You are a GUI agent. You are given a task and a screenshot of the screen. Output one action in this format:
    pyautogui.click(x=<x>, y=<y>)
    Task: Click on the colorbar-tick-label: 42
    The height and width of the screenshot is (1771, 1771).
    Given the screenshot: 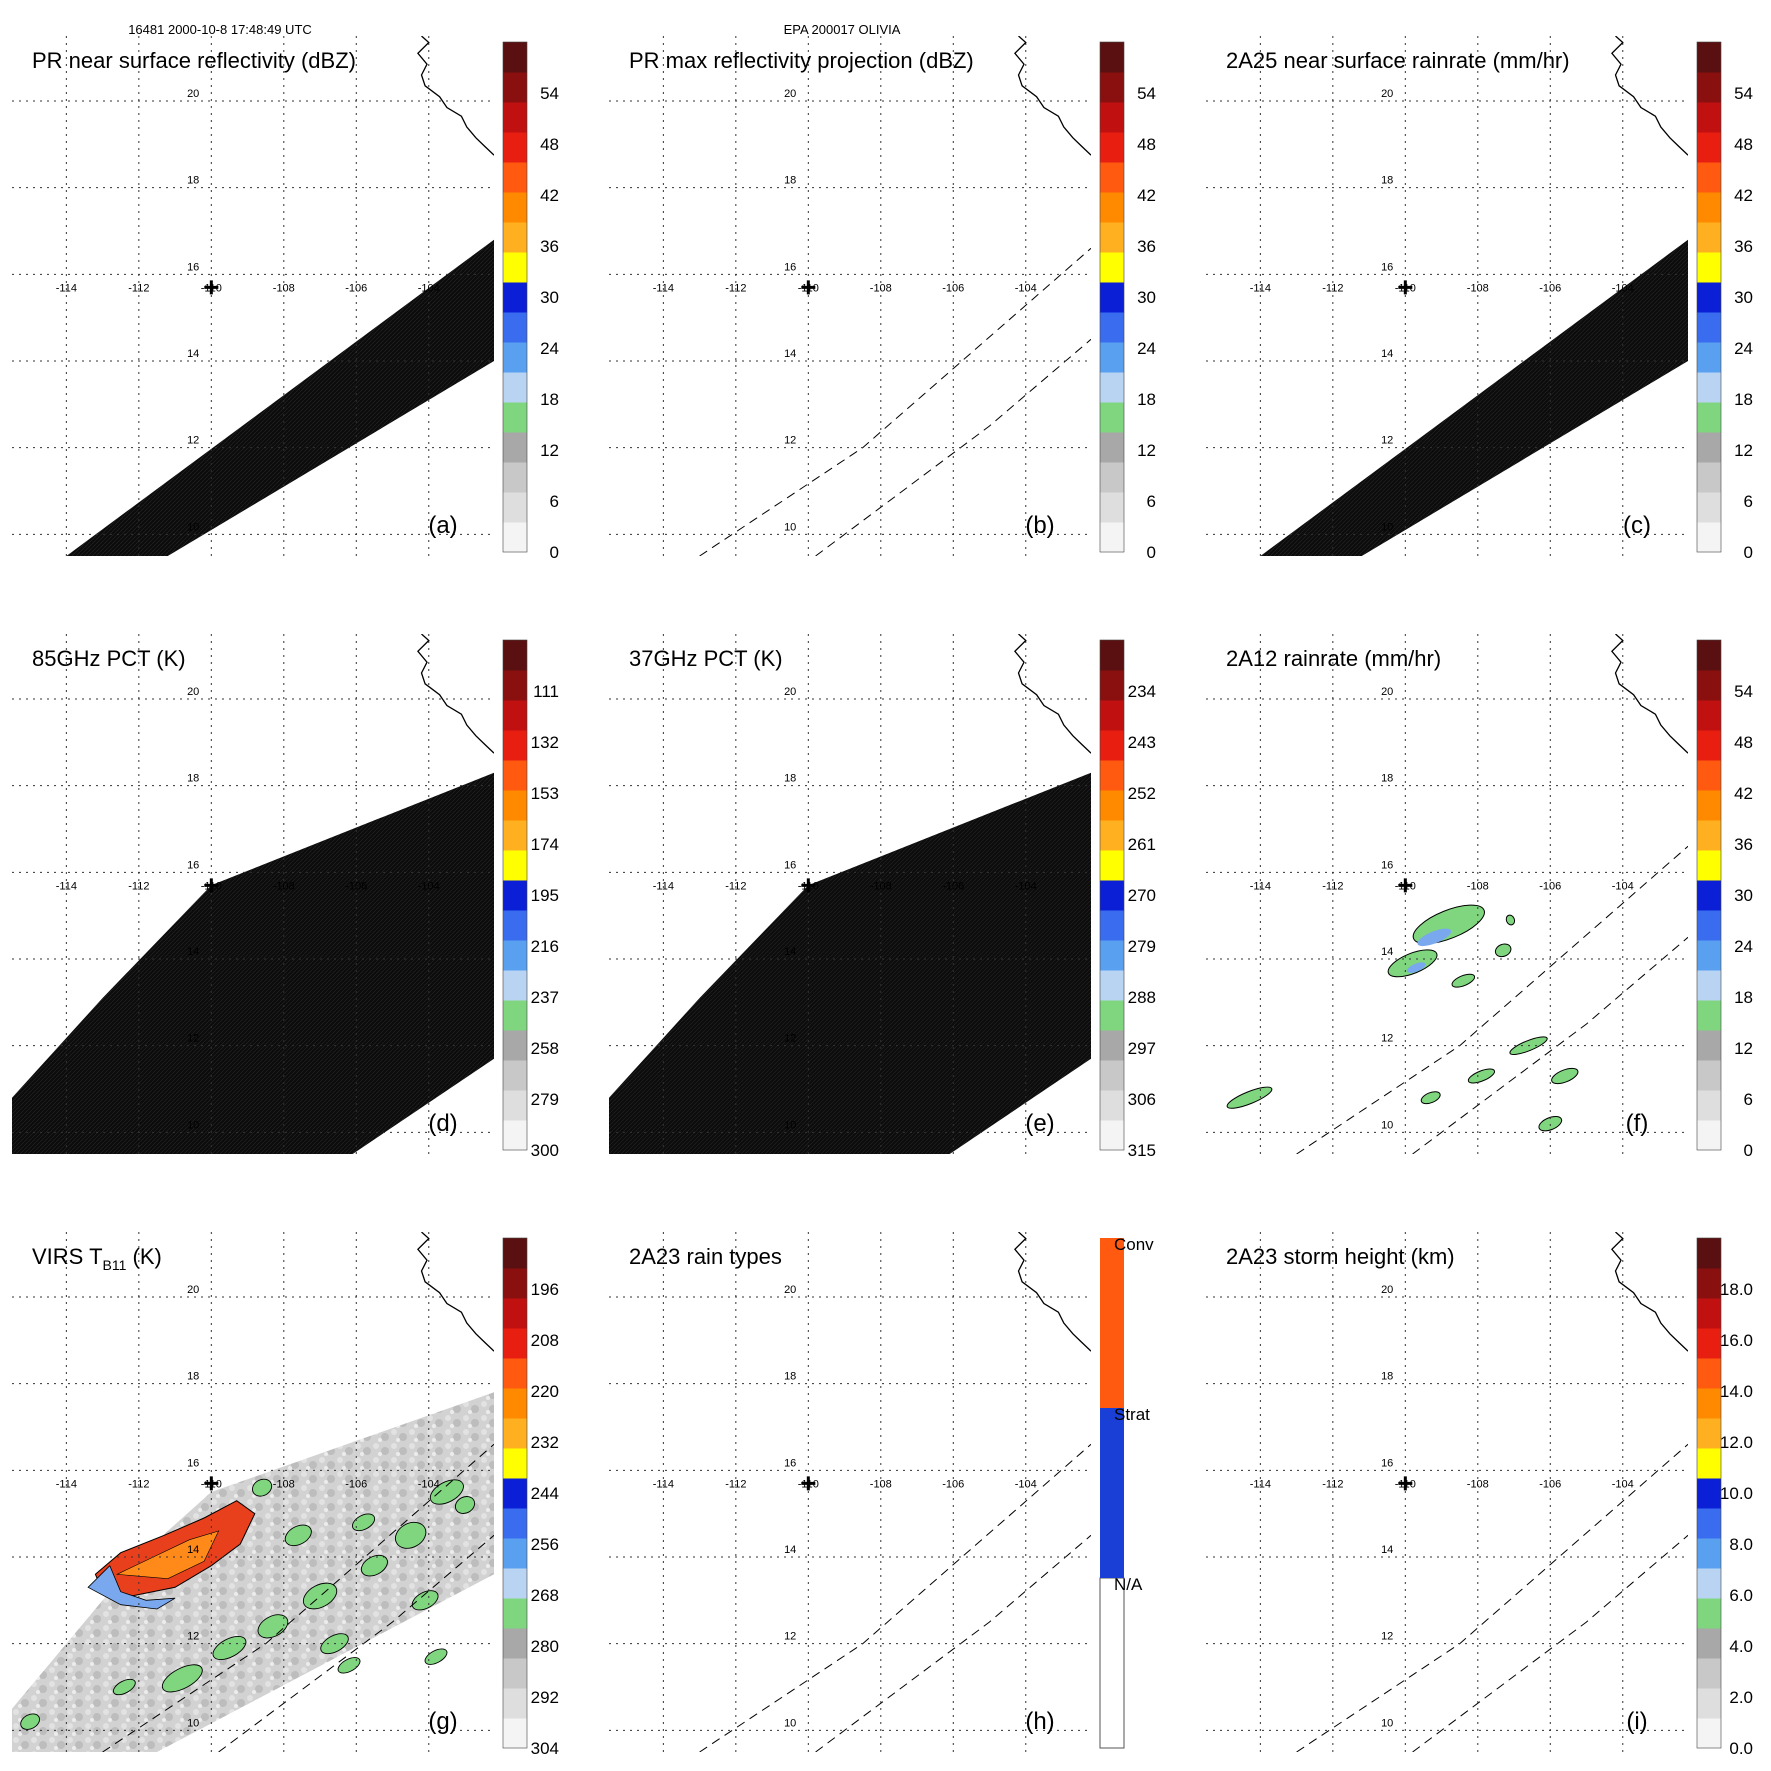 What is the action you would take?
    pyautogui.click(x=1146, y=195)
    